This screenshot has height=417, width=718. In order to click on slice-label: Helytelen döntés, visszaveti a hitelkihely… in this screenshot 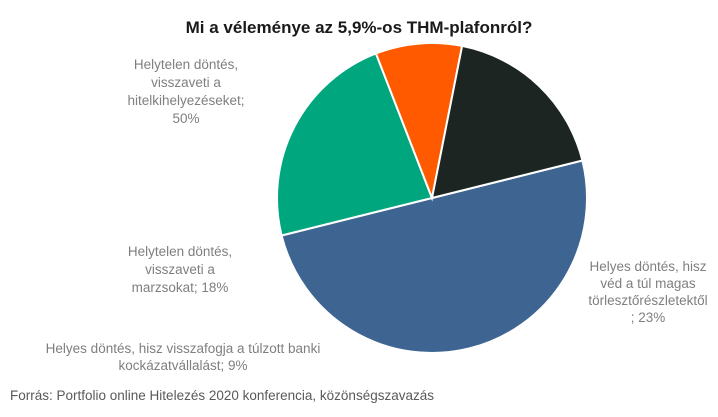, I will do `click(185, 91)`.